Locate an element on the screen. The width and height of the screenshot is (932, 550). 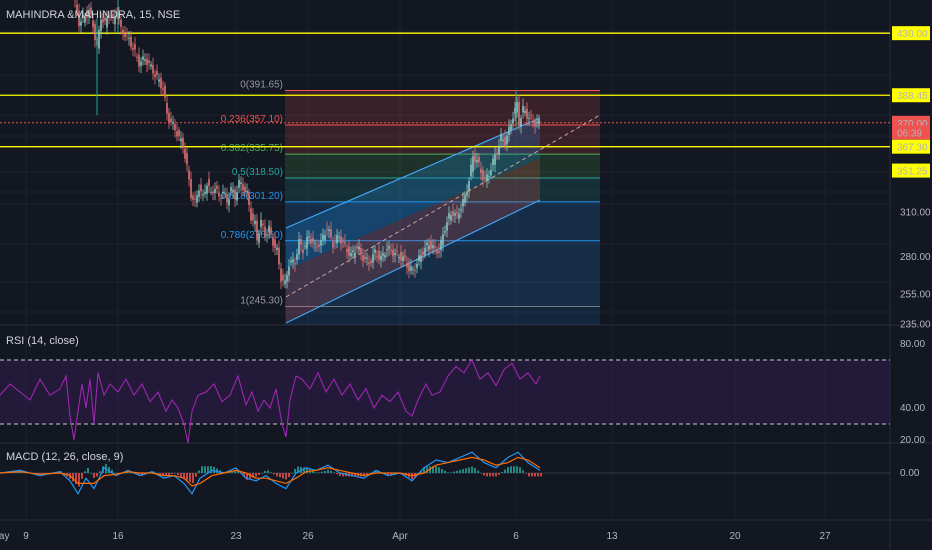
time-tick-label: 20 is located at coordinates (735, 536).